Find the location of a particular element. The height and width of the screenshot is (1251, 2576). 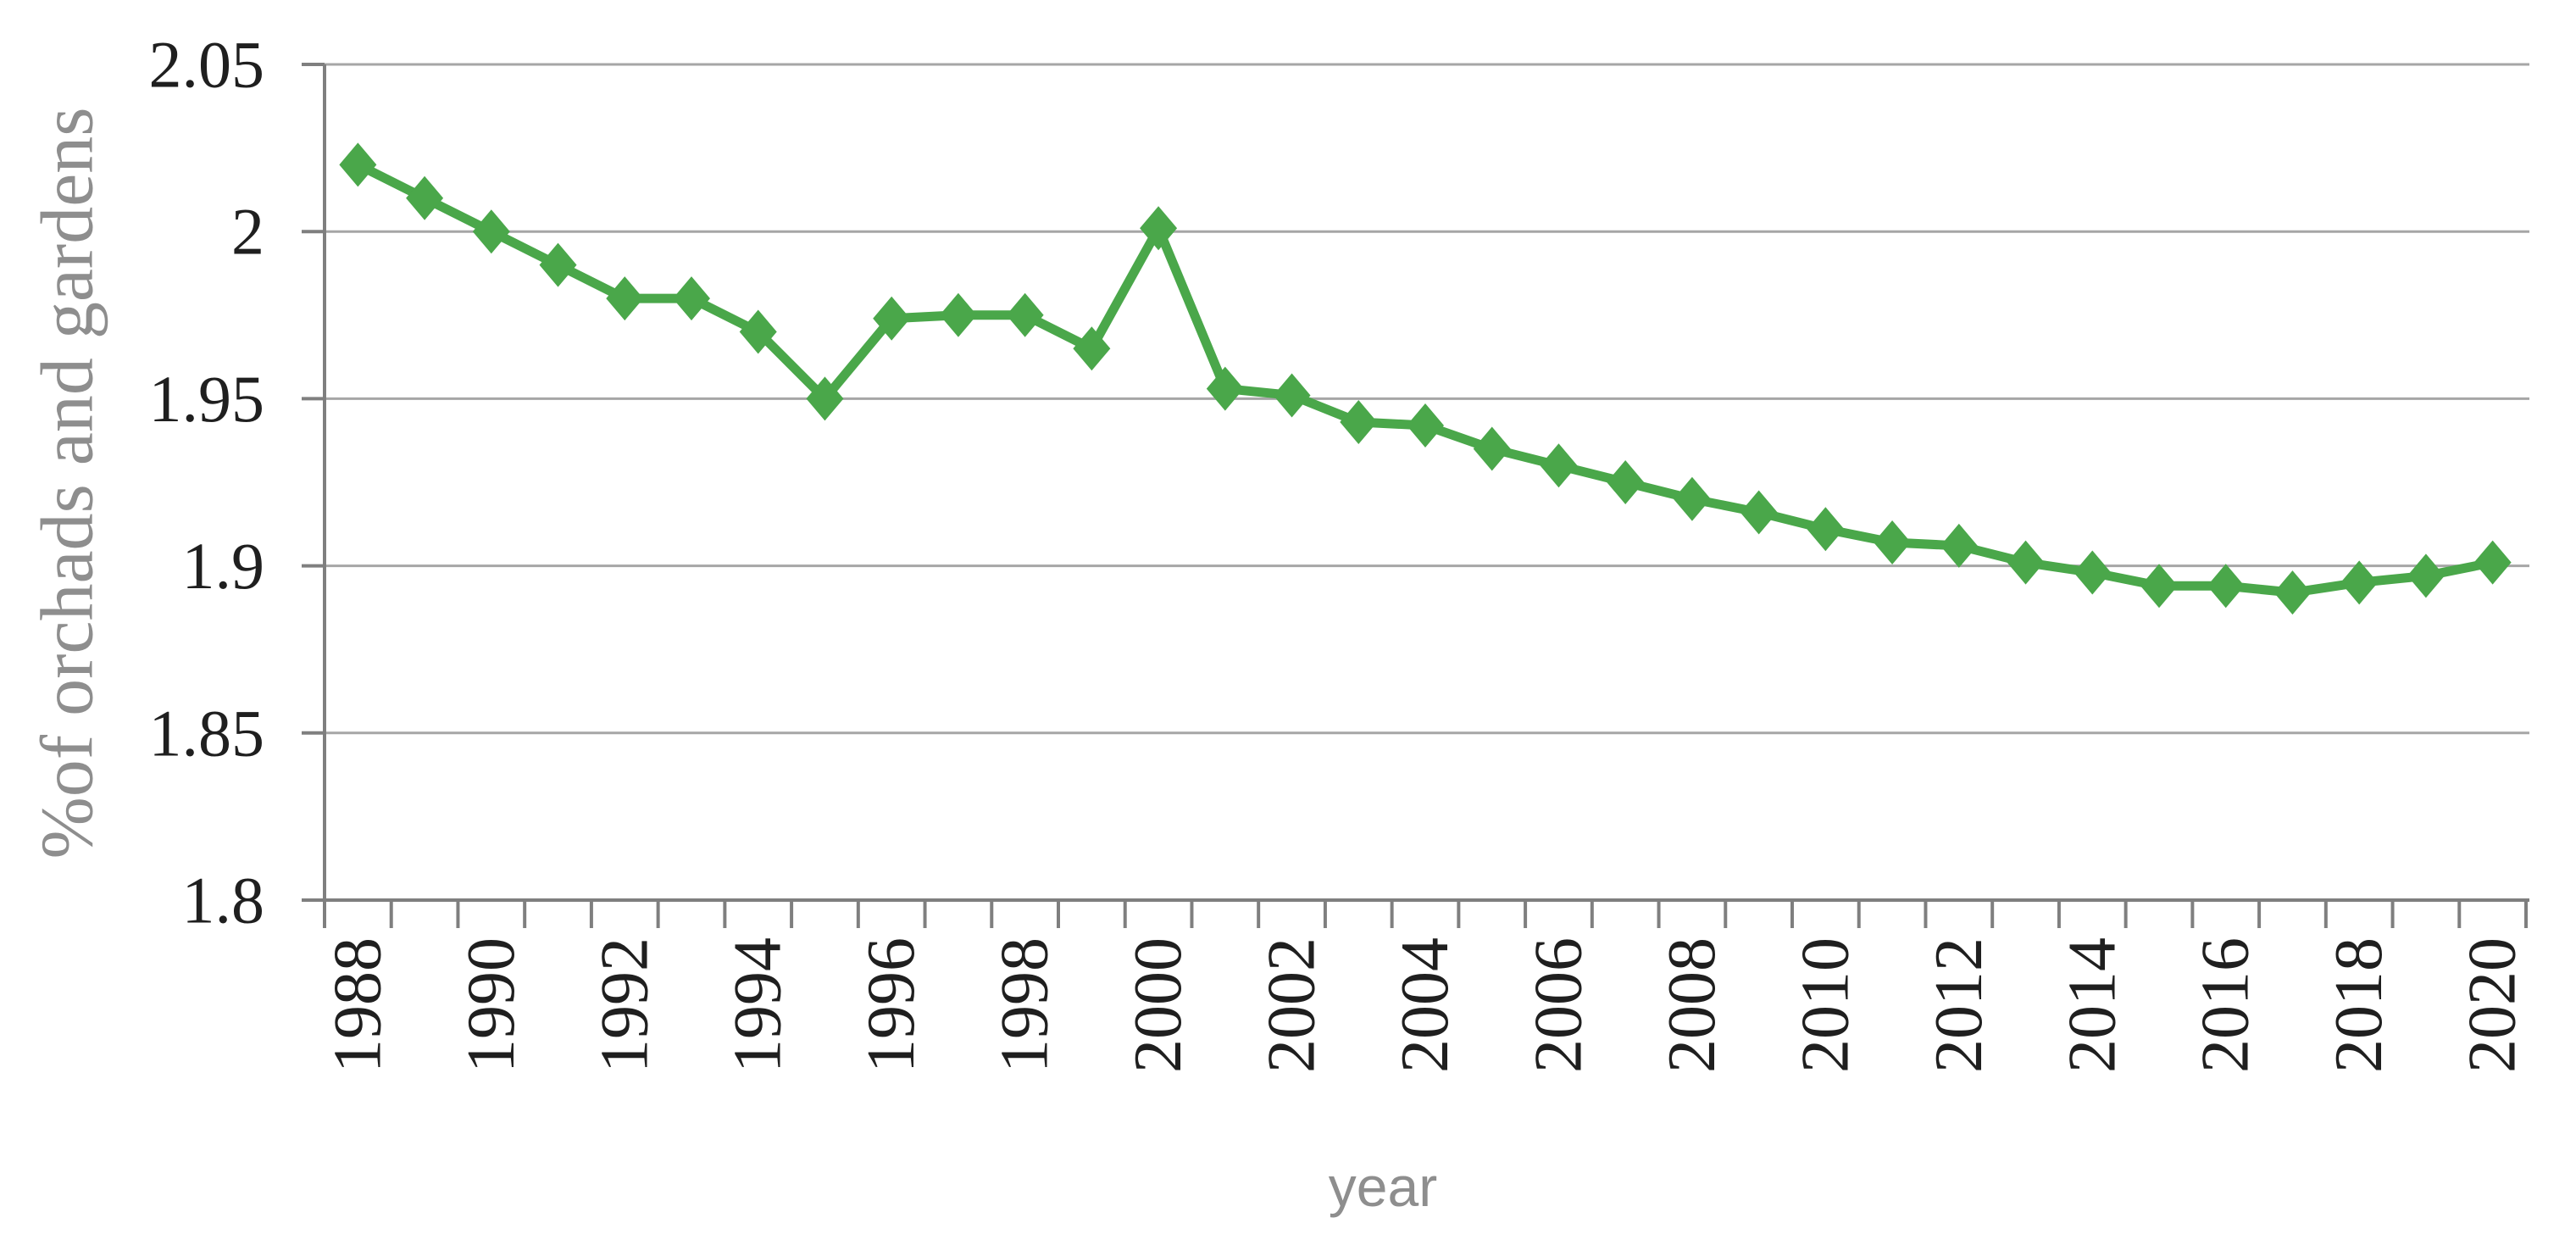

x-tick-label: 1998 is located at coordinates (1025, 1005).